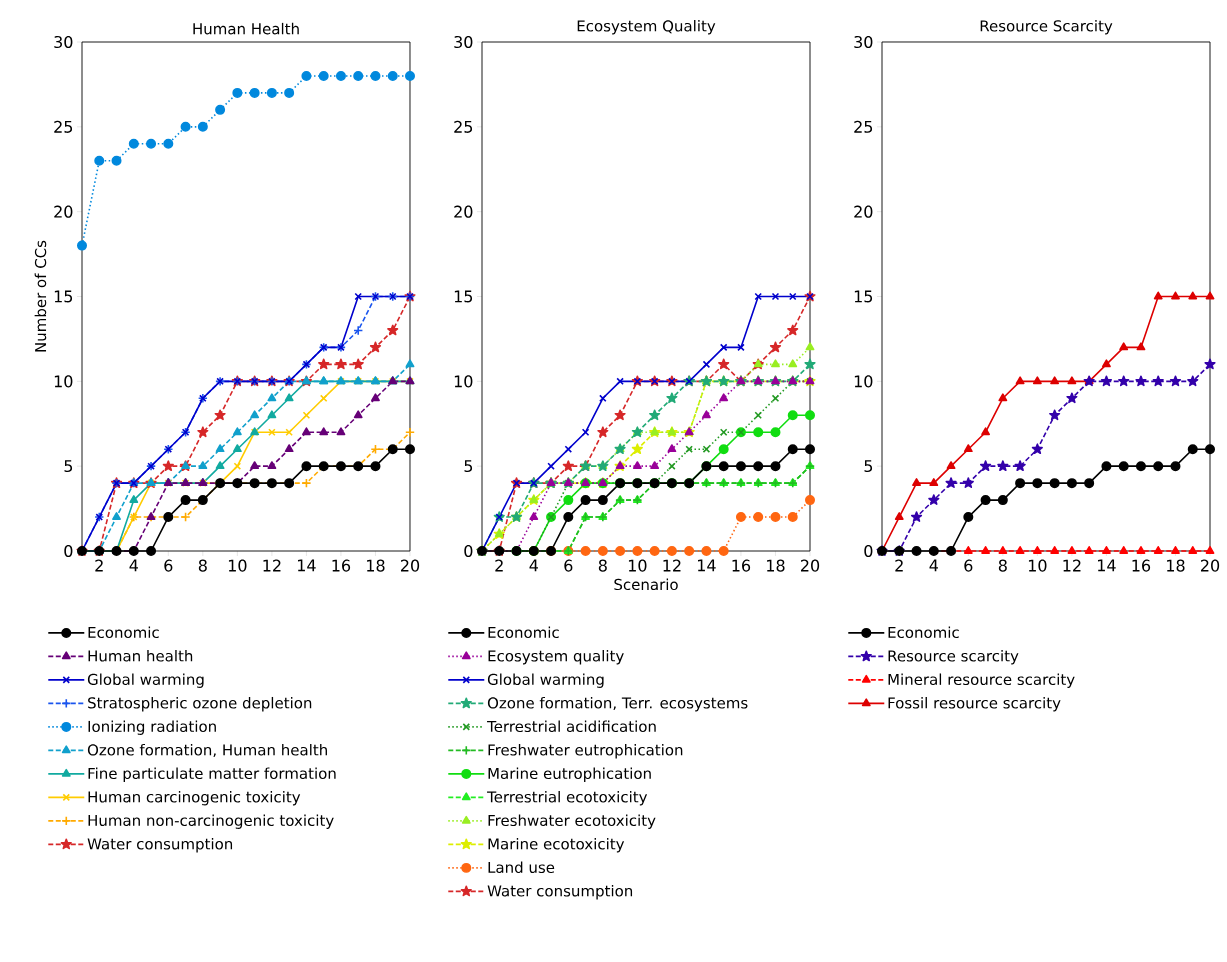  What do you see at coordinates (572, 821) in the screenshot?
I see `legend-label: Freshwater ecotoxicity` at bounding box center [572, 821].